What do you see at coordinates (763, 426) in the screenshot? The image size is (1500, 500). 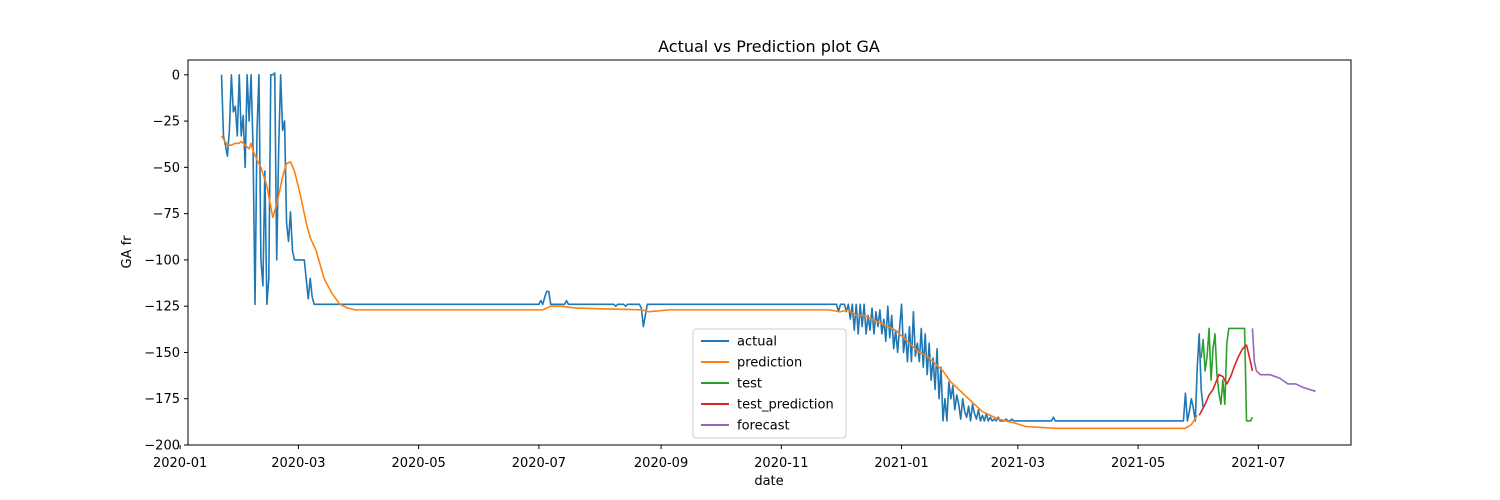 I see `legend-label-forecast: forecast` at bounding box center [763, 426].